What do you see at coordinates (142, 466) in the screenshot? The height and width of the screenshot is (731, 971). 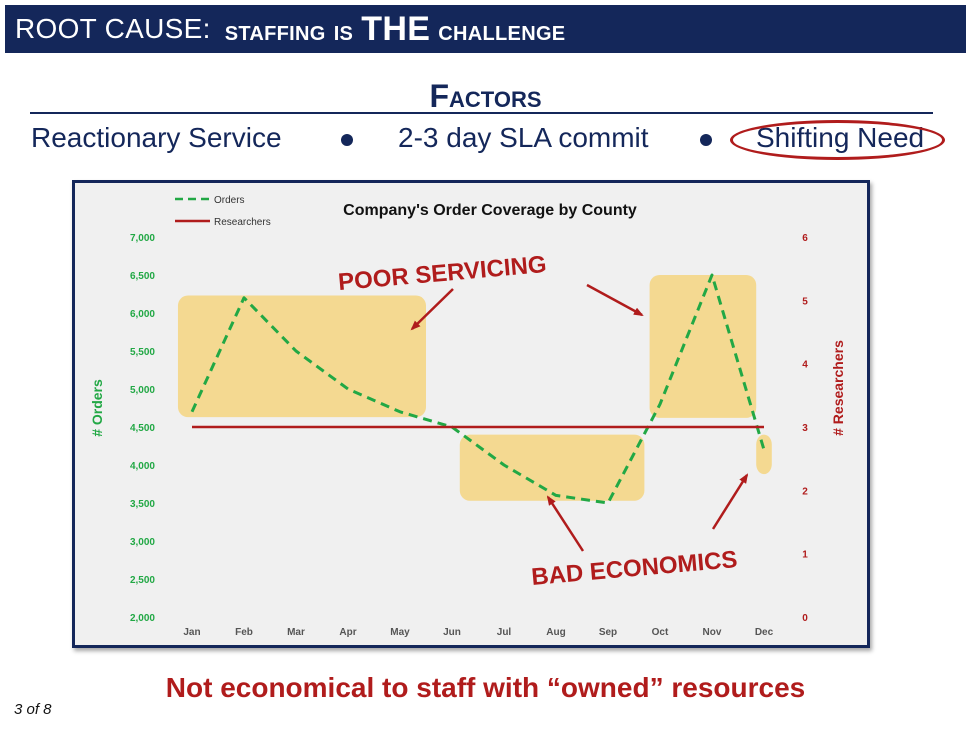 I see `y-tick-label: 4,000` at bounding box center [142, 466].